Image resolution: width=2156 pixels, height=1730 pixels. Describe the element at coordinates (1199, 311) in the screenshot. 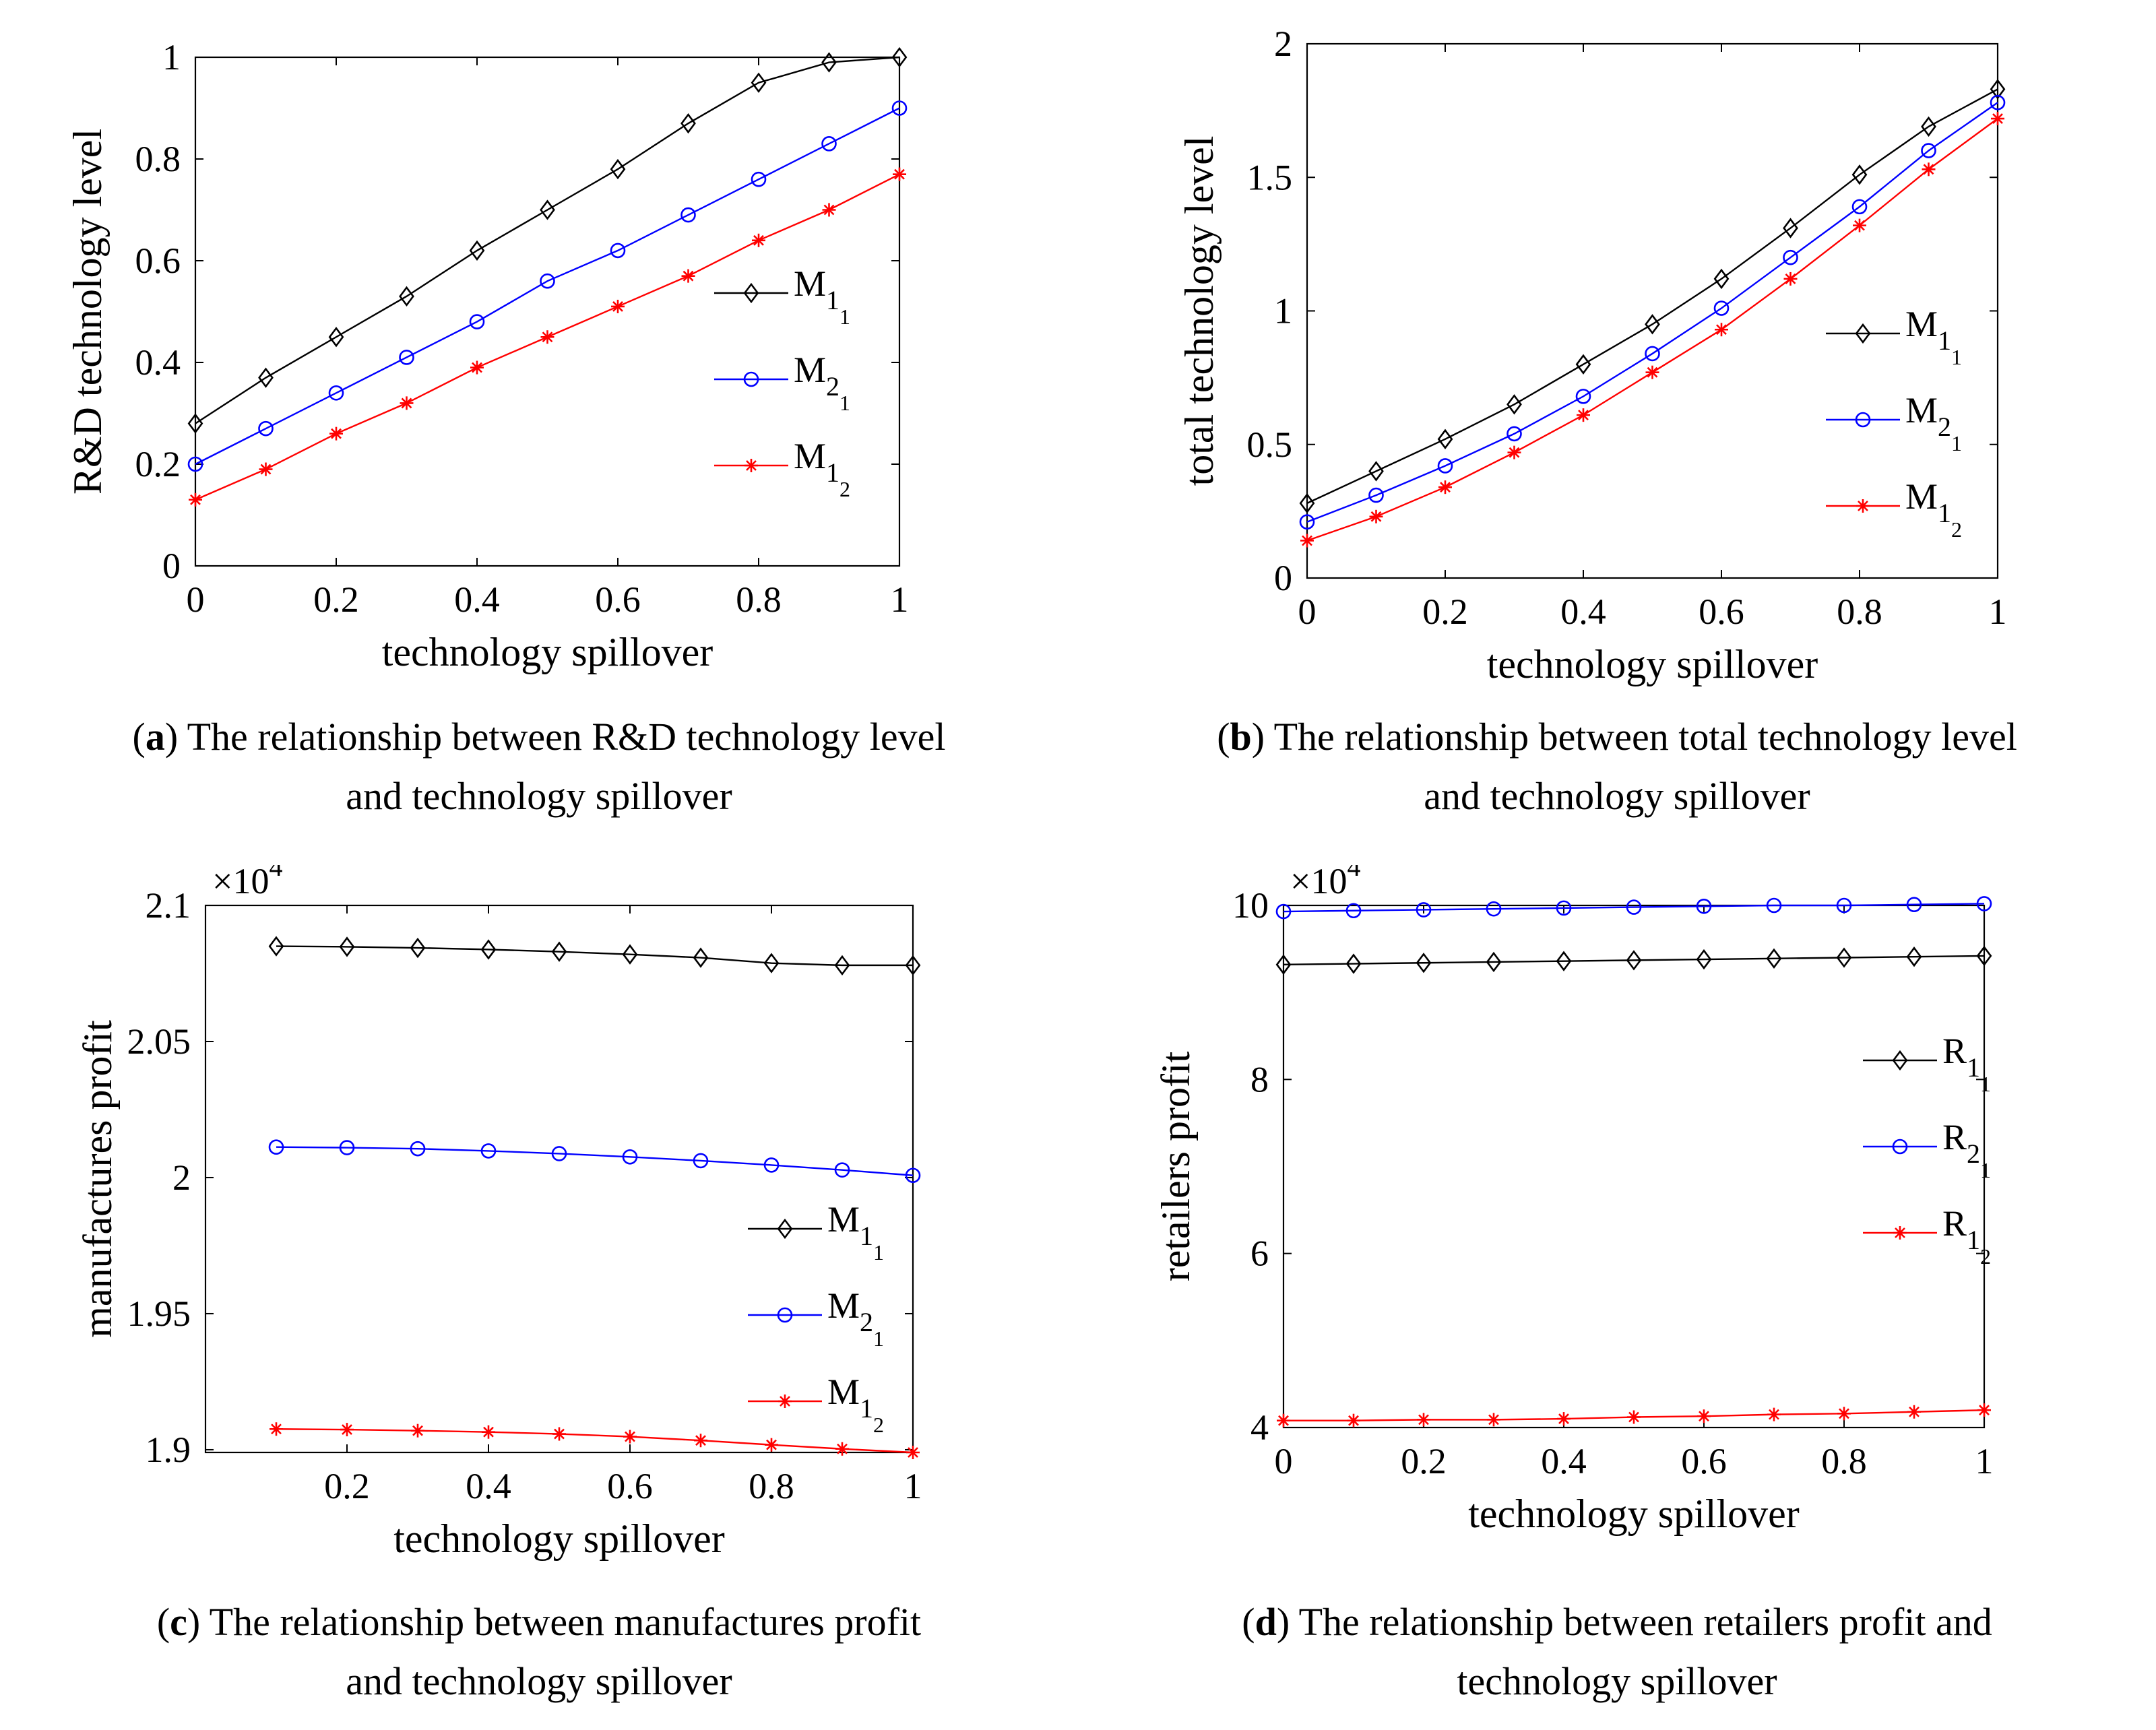

I see `y-axis-label-b: total technology level` at that location.